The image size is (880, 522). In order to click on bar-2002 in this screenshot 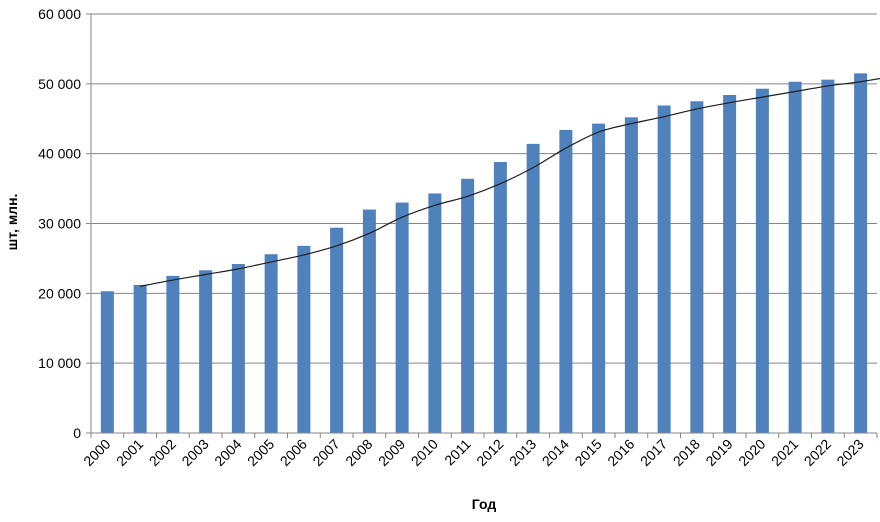, I will do `click(173, 354)`.